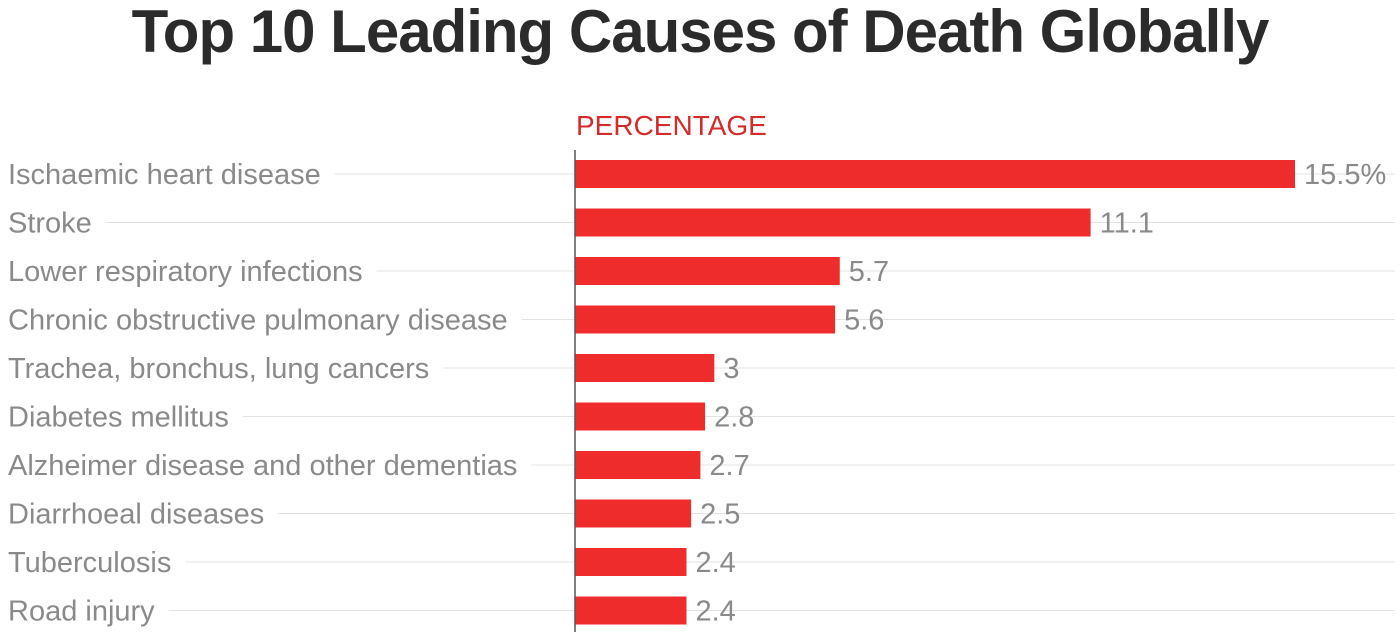  What do you see at coordinates (701, 32) in the screenshot?
I see `chart-title: Top 10 Leading Causes of Death Globally` at bounding box center [701, 32].